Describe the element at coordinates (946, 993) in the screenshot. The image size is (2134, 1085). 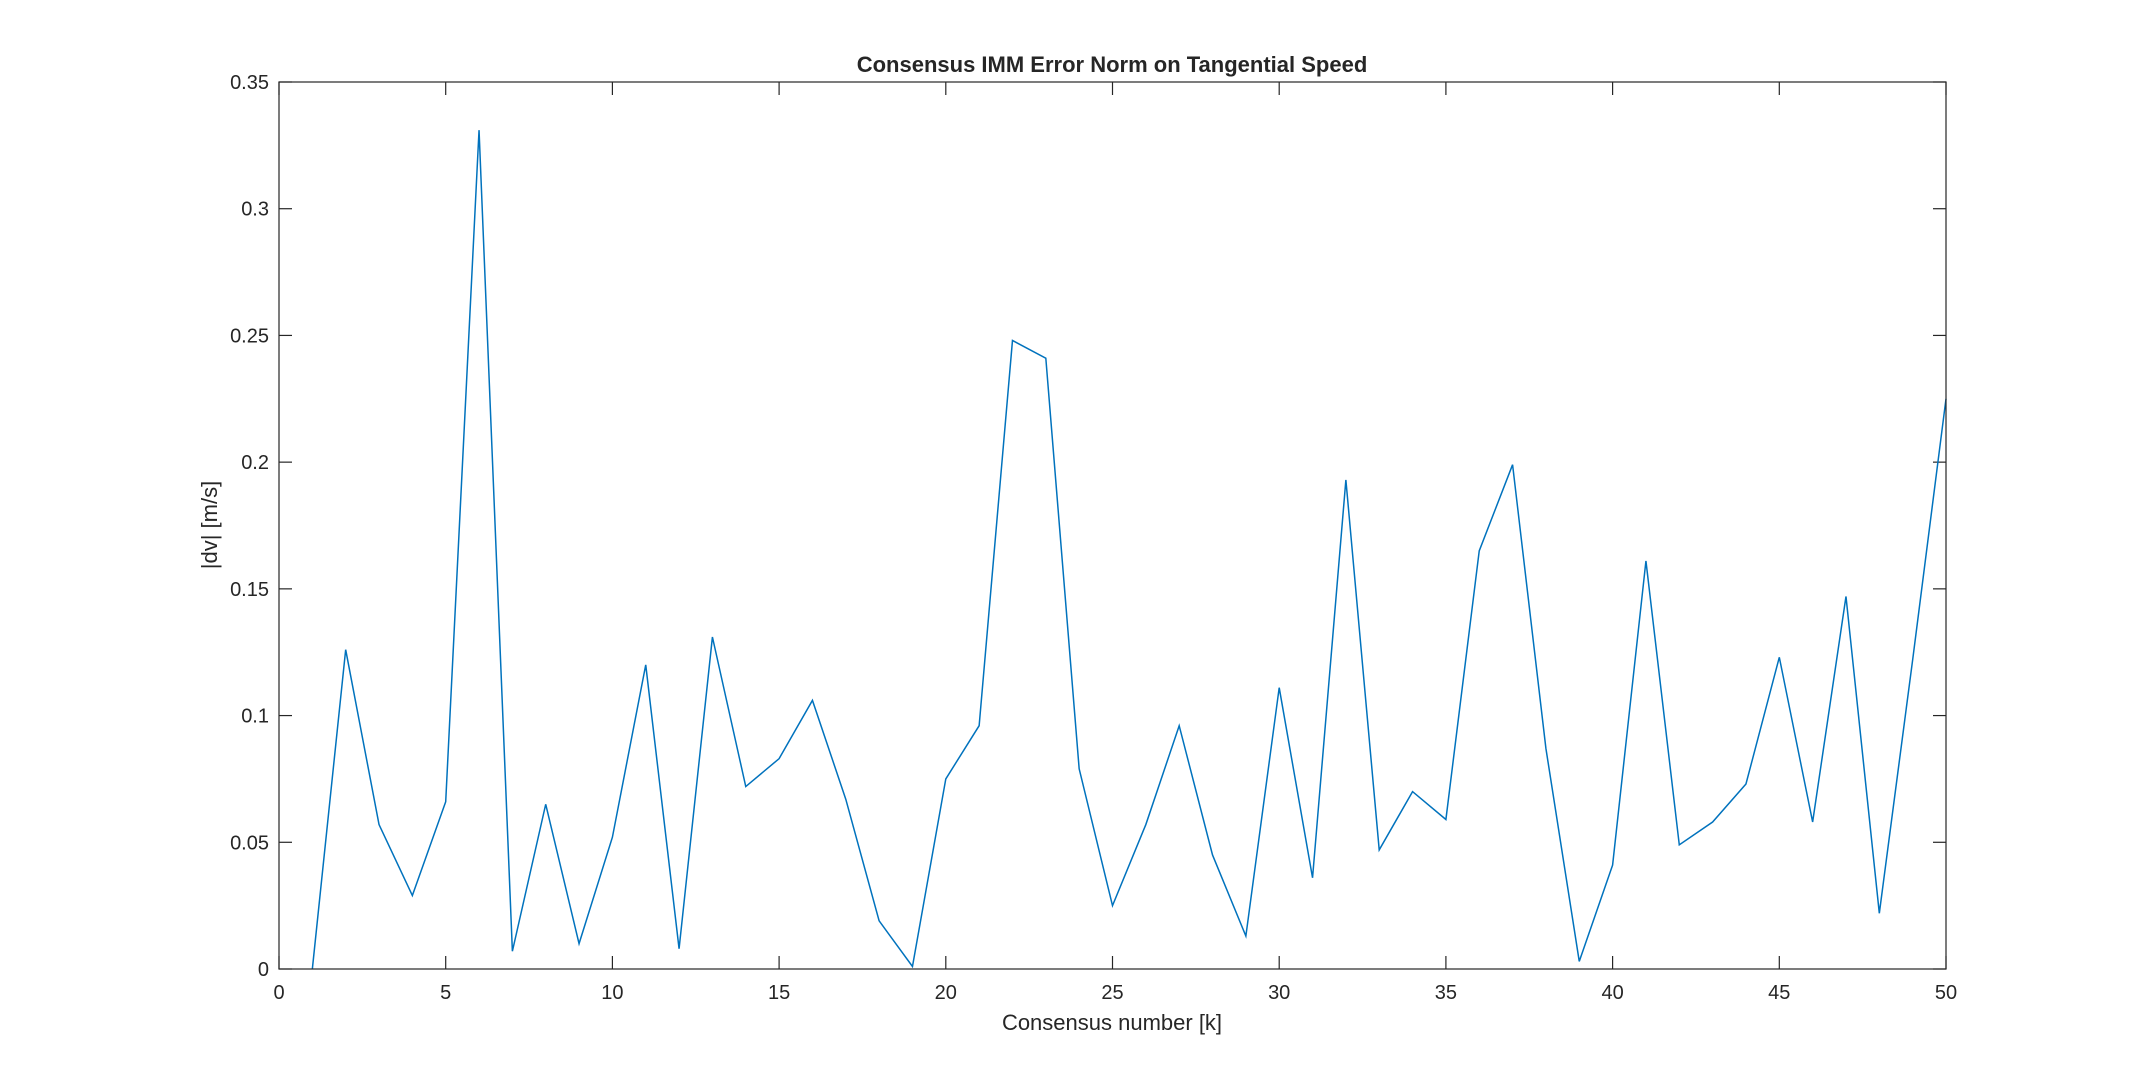
I see `x-tick-label: 20` at that location.